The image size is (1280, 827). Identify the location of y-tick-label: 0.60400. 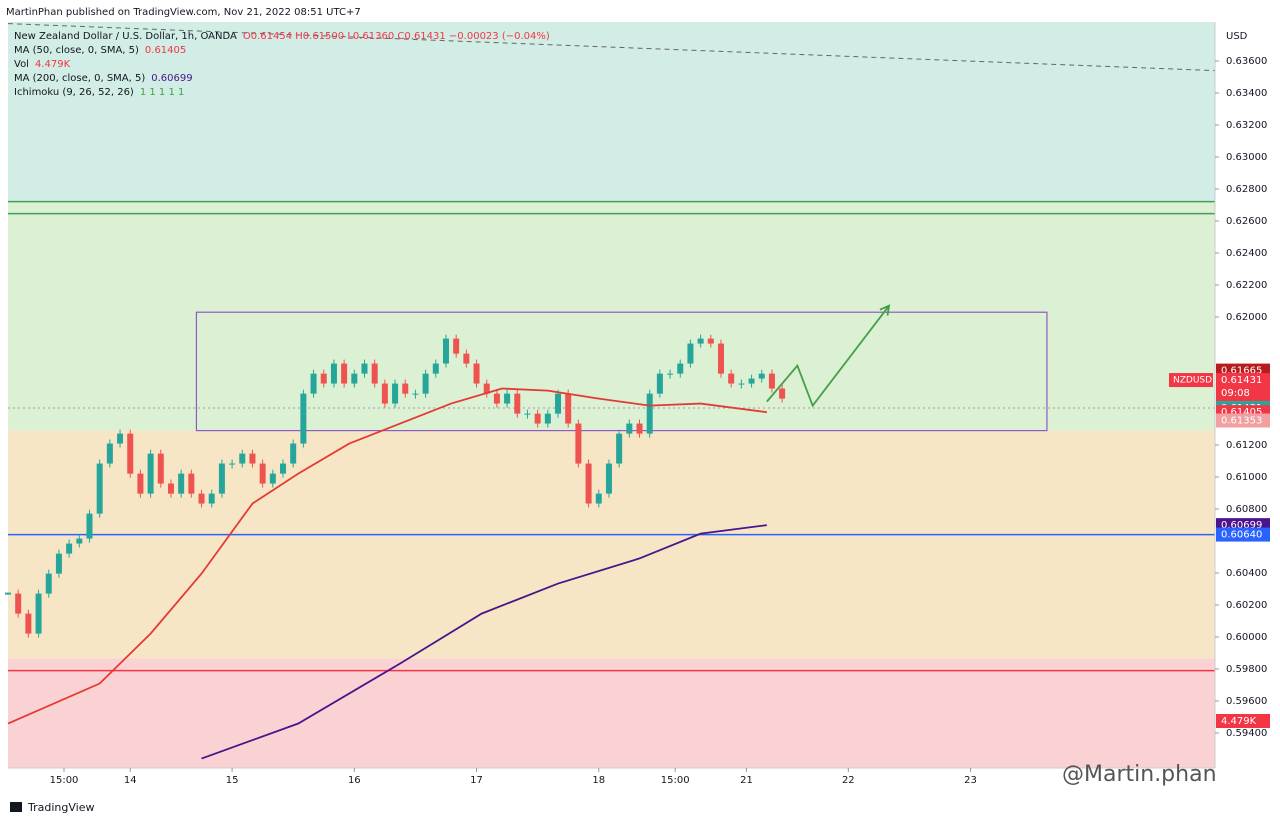
(1246, 573).